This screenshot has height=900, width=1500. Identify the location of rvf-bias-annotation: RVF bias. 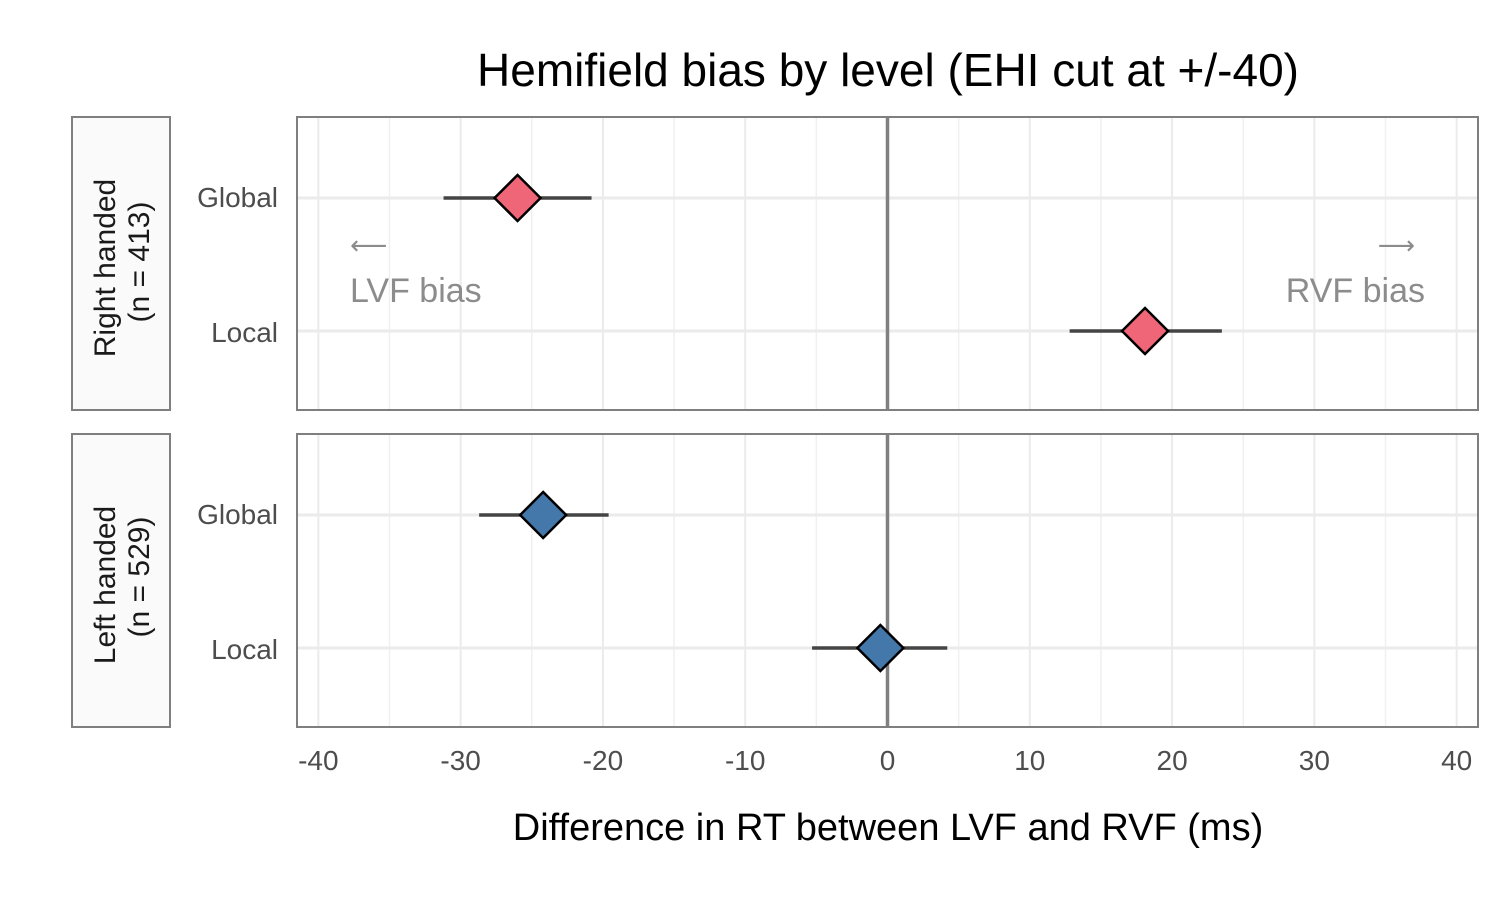
(1355, 291).